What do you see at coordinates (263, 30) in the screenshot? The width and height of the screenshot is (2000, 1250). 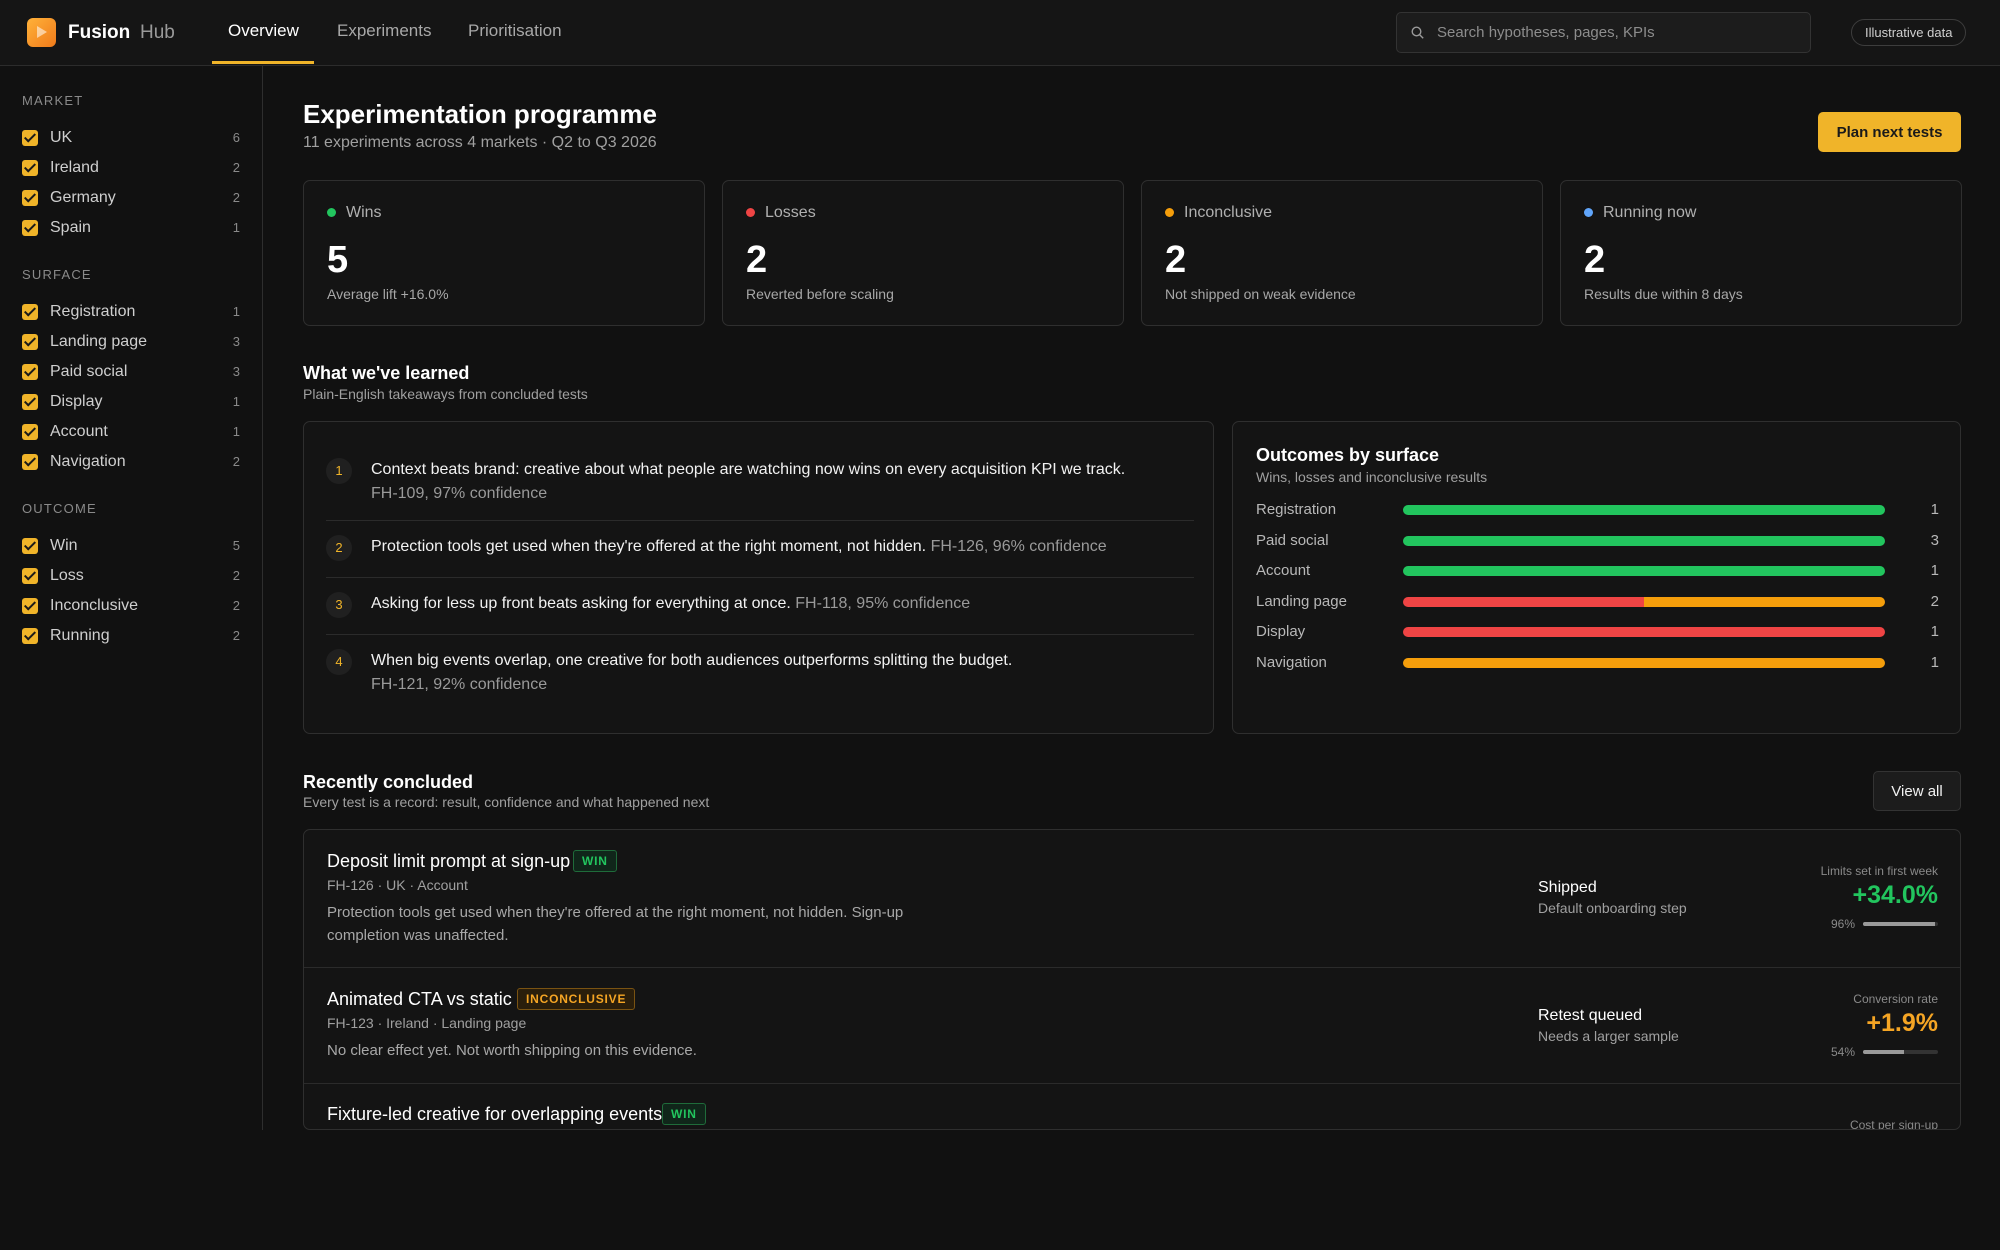 I see `tab-overview: Overview` at bounding box center [263, 30].